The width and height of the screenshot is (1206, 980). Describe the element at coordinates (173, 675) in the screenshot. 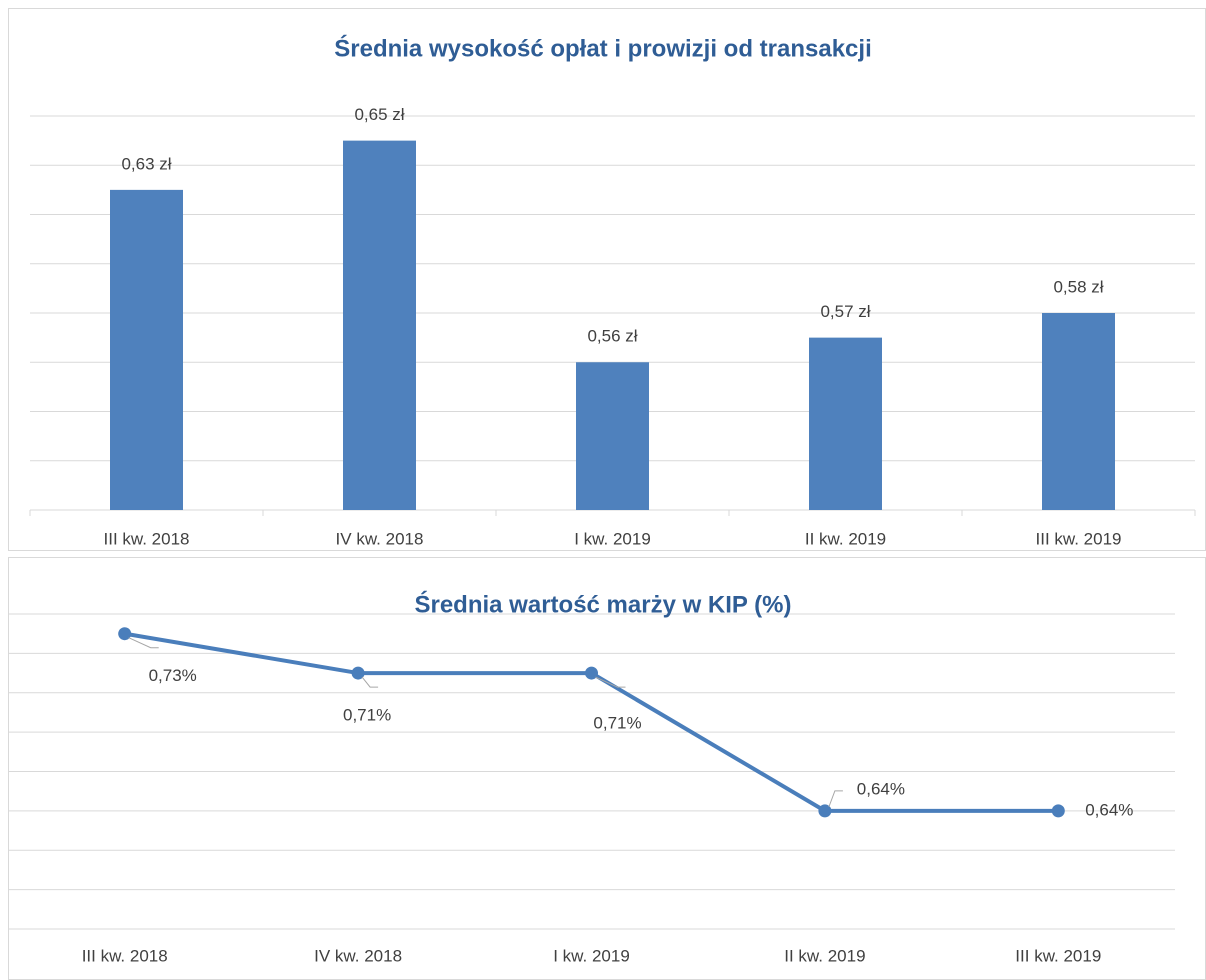

I see `data-label: 0,73%` at that location.